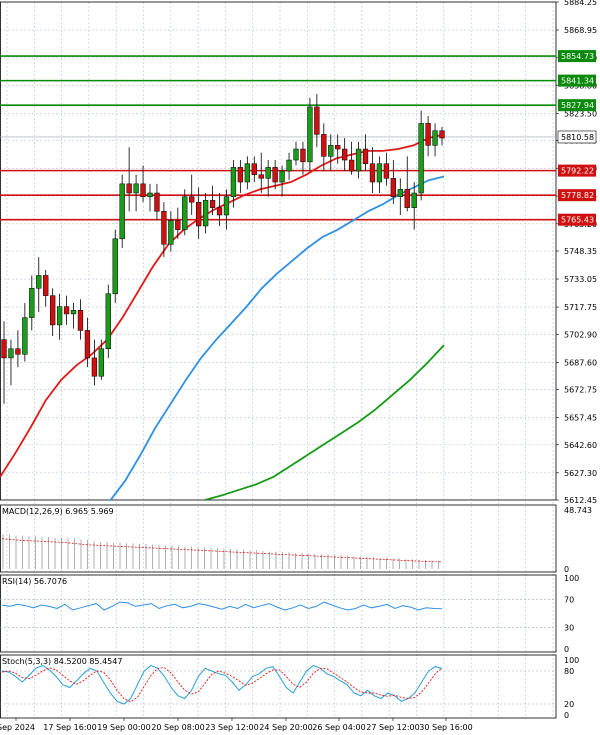 The height and width of the screenshot is (735, 600). Describe the element at coordinates (34, 581) in the screenshot. I see `rsi-label: RSI(14) 56.7076` at that location.